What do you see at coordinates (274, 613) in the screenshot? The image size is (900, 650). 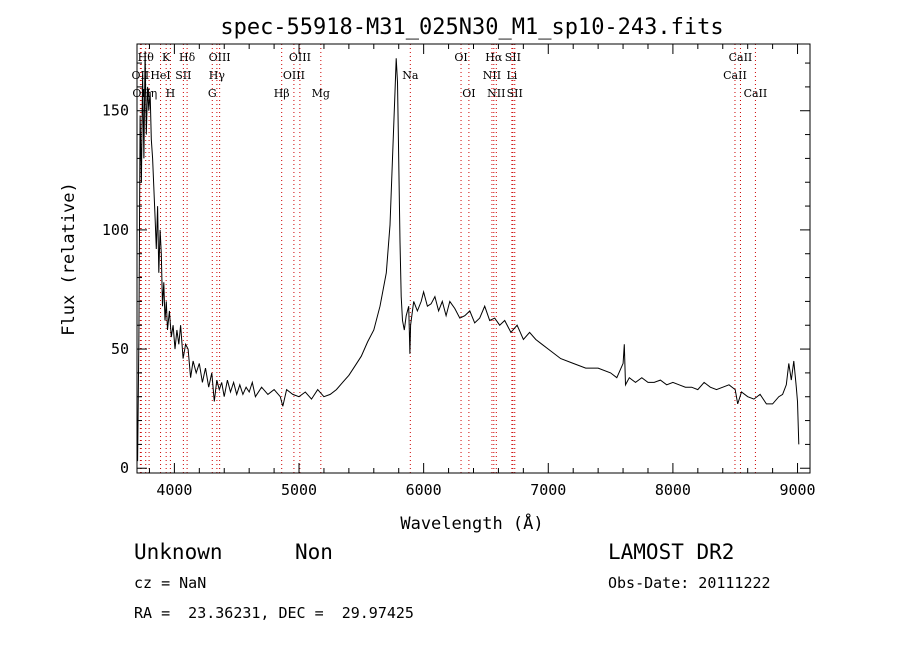 I see `coordinates: RA = 23.36231, DEC = 29.97425` at bounding box center [274, 613].